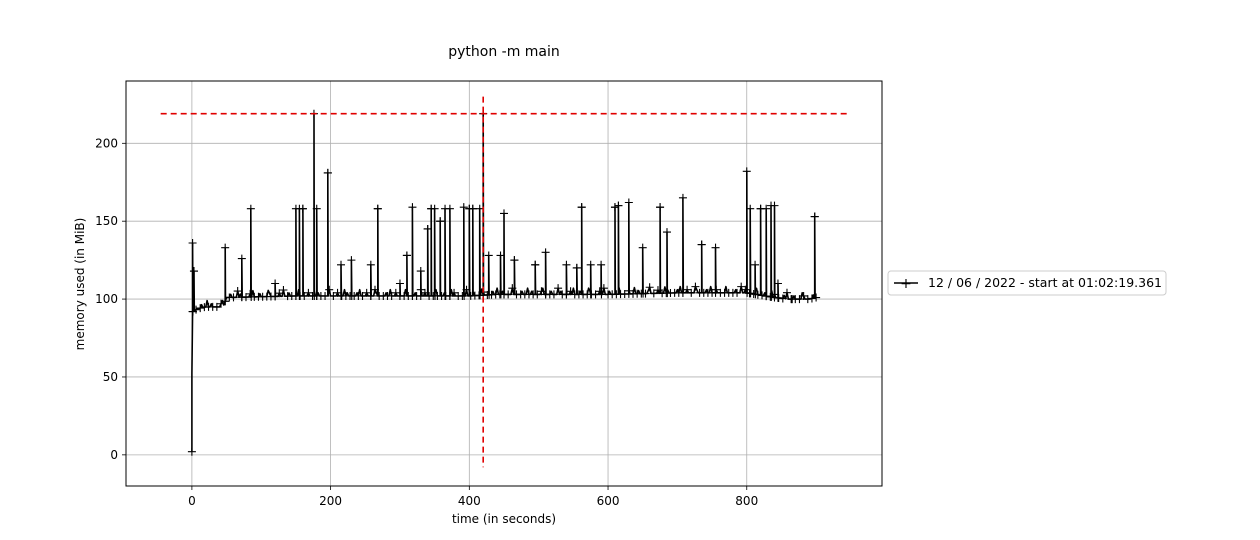  What do you see at coordinates (504, 519) in the screenshot?
I see `x-axis-label: time (in seconds)` at bounding box center [504, 519].